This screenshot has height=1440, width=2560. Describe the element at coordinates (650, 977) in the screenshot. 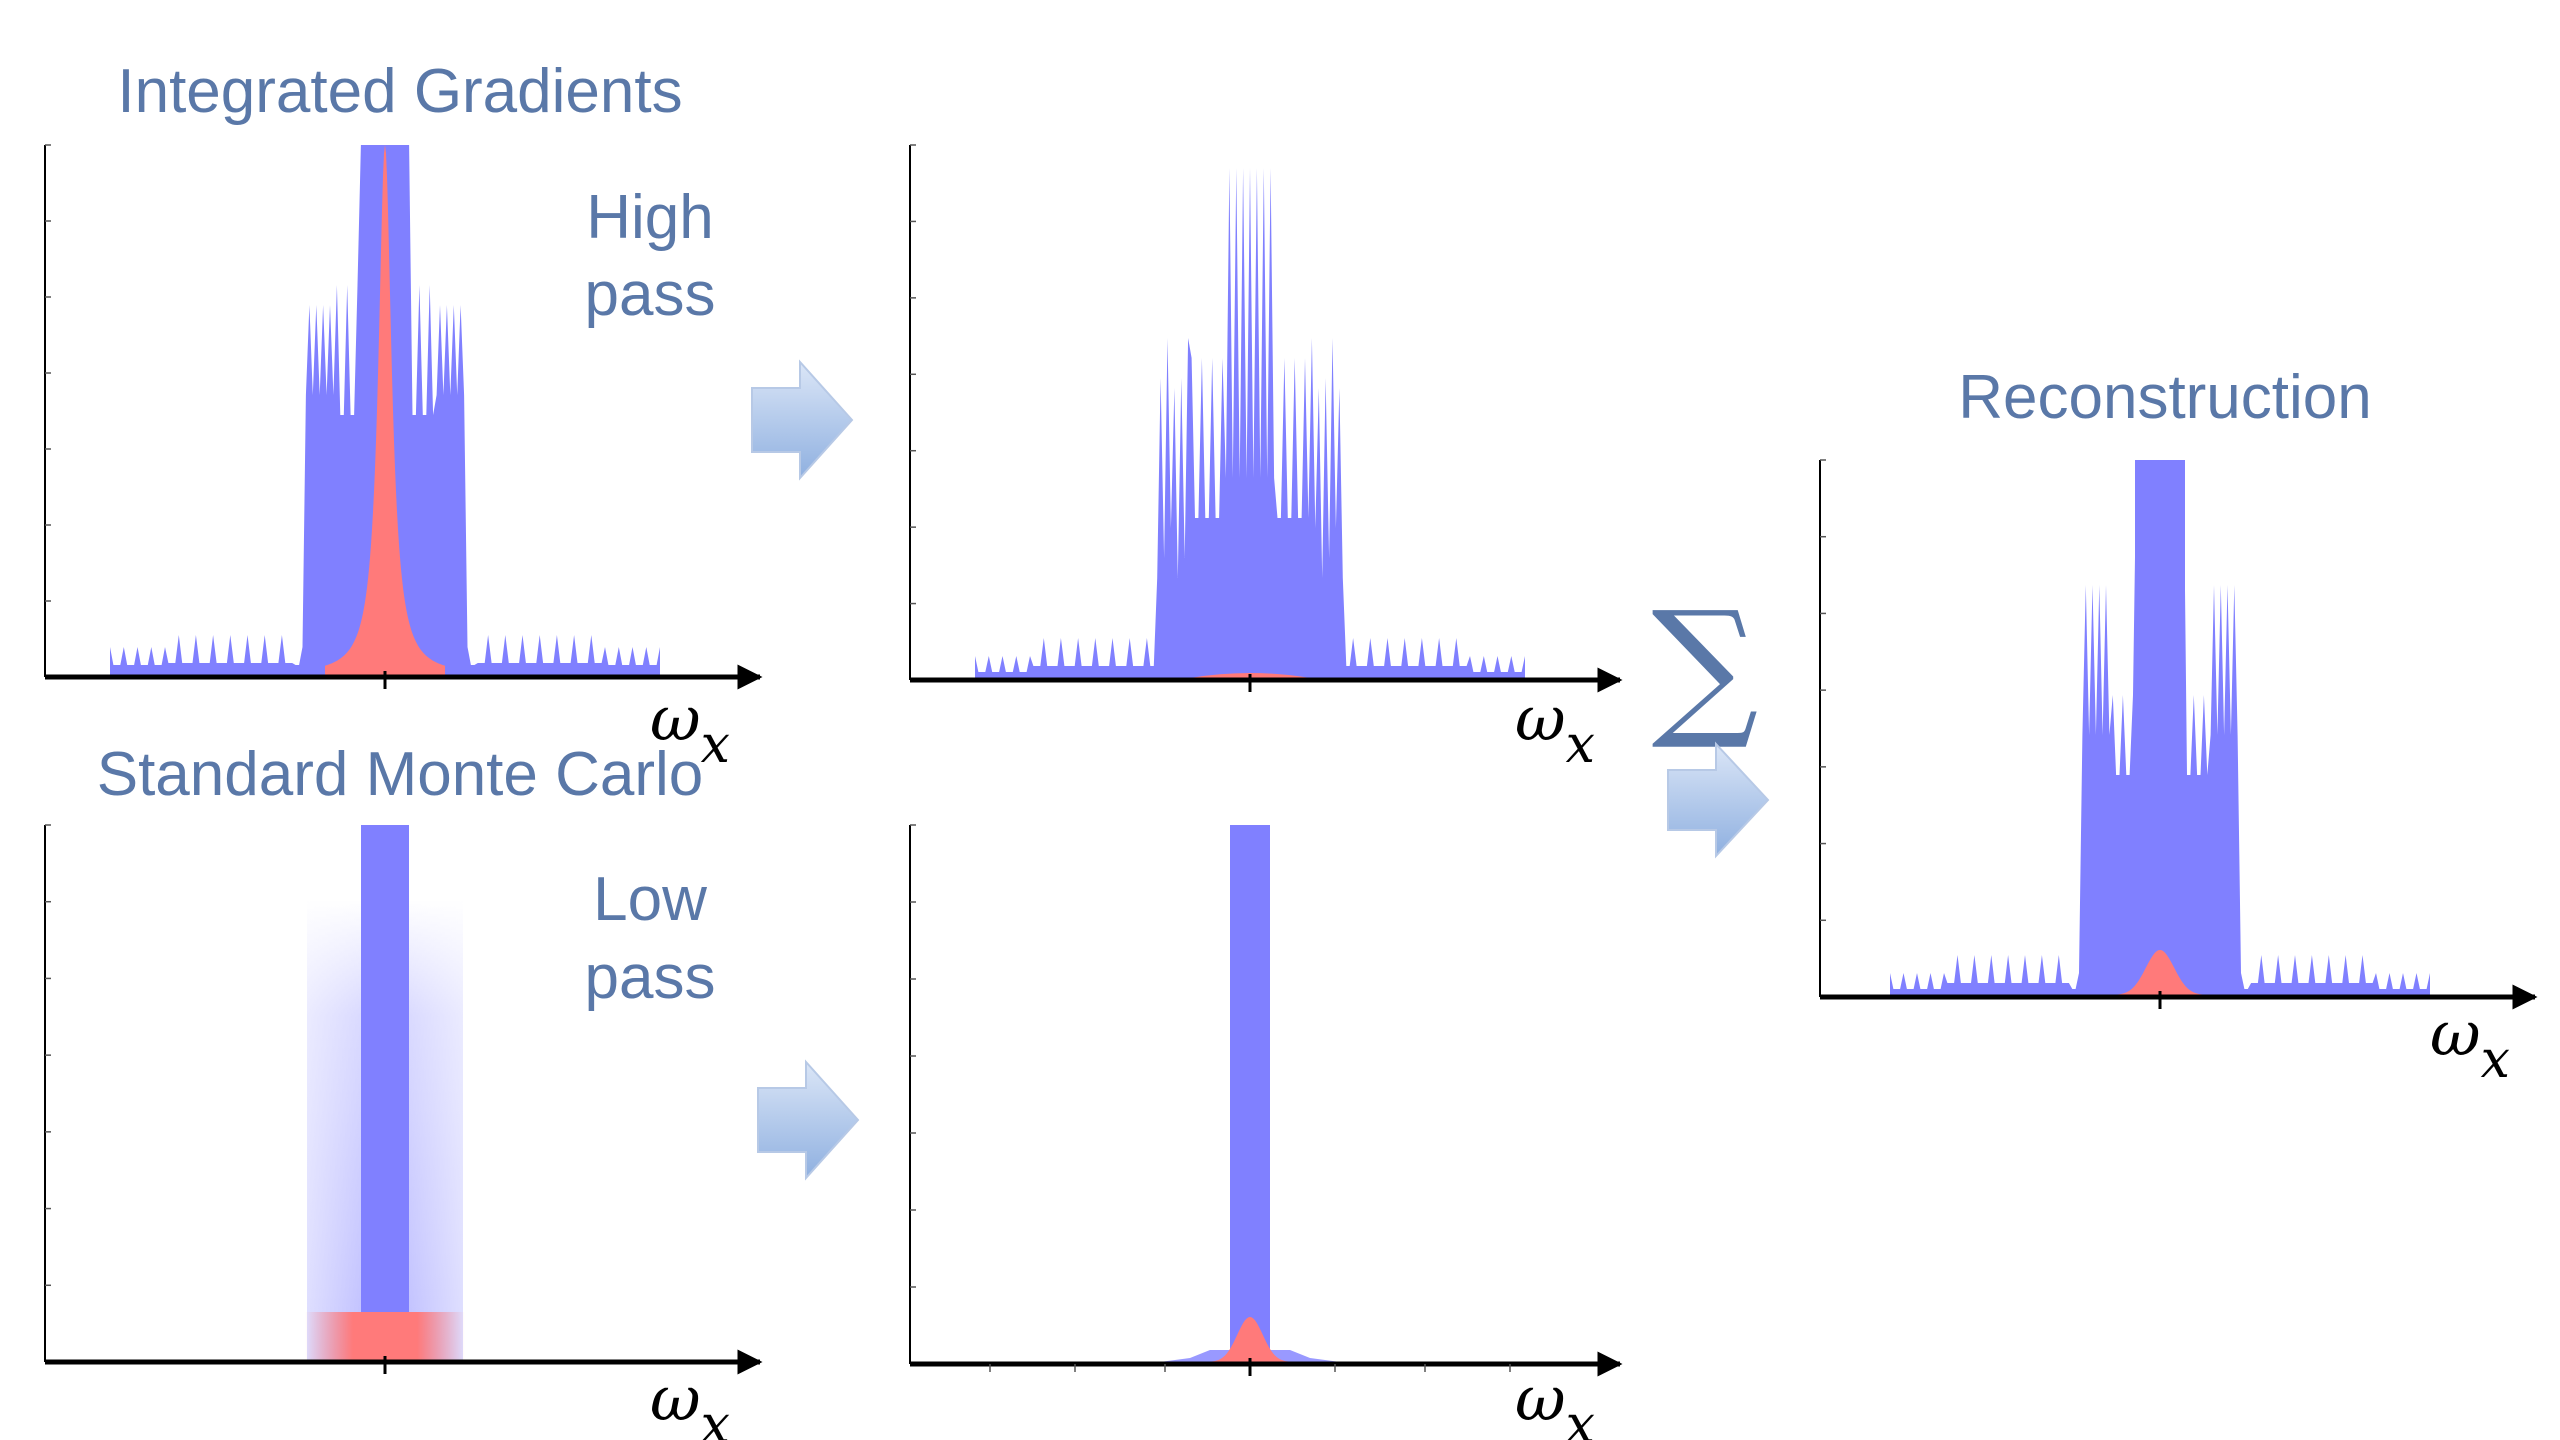

I see `low-pass-label: pass` at that location.